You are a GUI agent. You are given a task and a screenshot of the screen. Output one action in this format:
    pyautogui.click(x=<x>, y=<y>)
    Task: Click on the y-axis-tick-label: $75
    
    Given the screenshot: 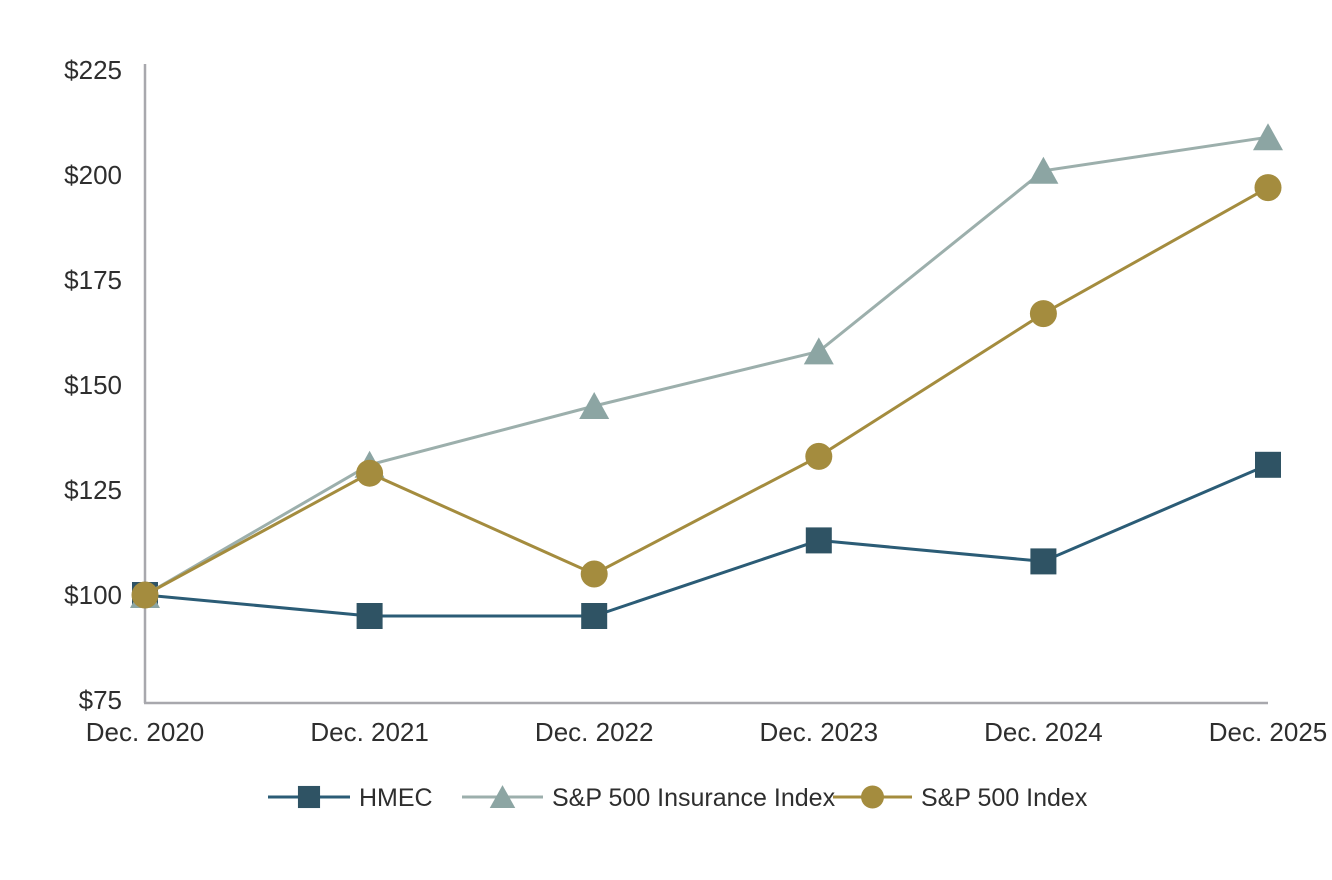 What is the action you would take?
    pyautogui.click(x=100, y=700)
    